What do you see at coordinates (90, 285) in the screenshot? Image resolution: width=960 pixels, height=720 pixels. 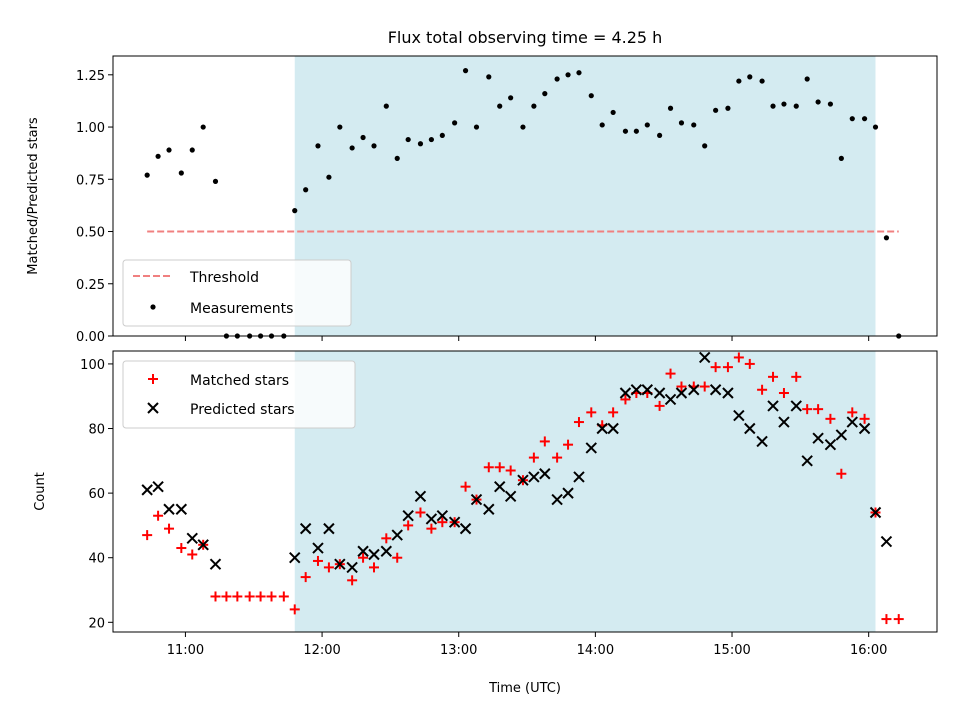 I see `y-tick-label: 0.25` at bounding box center [90, 285].